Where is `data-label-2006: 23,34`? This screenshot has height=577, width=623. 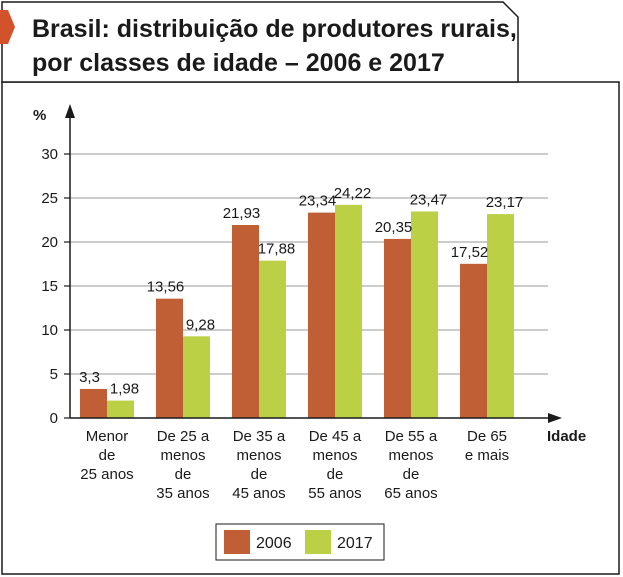 data-label-2006: 23,34 is located at coordinates (318, 201).